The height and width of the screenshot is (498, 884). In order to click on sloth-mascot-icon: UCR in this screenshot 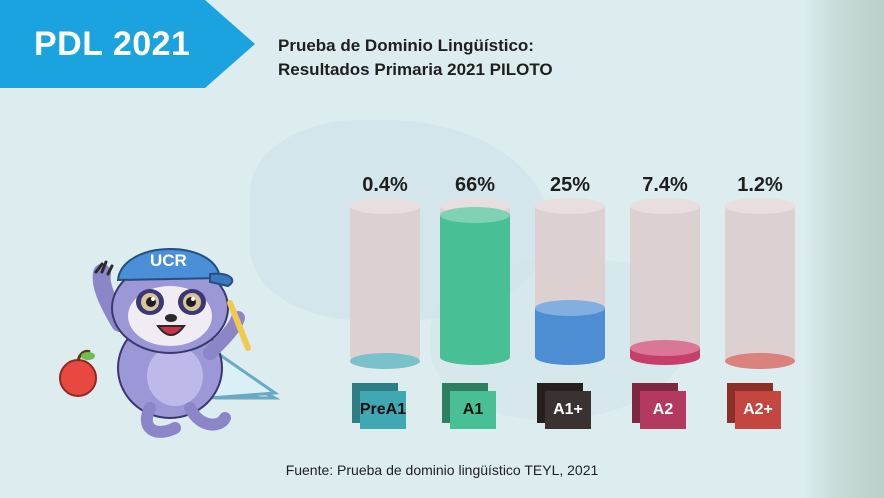, I will do `click(170, 343)`.